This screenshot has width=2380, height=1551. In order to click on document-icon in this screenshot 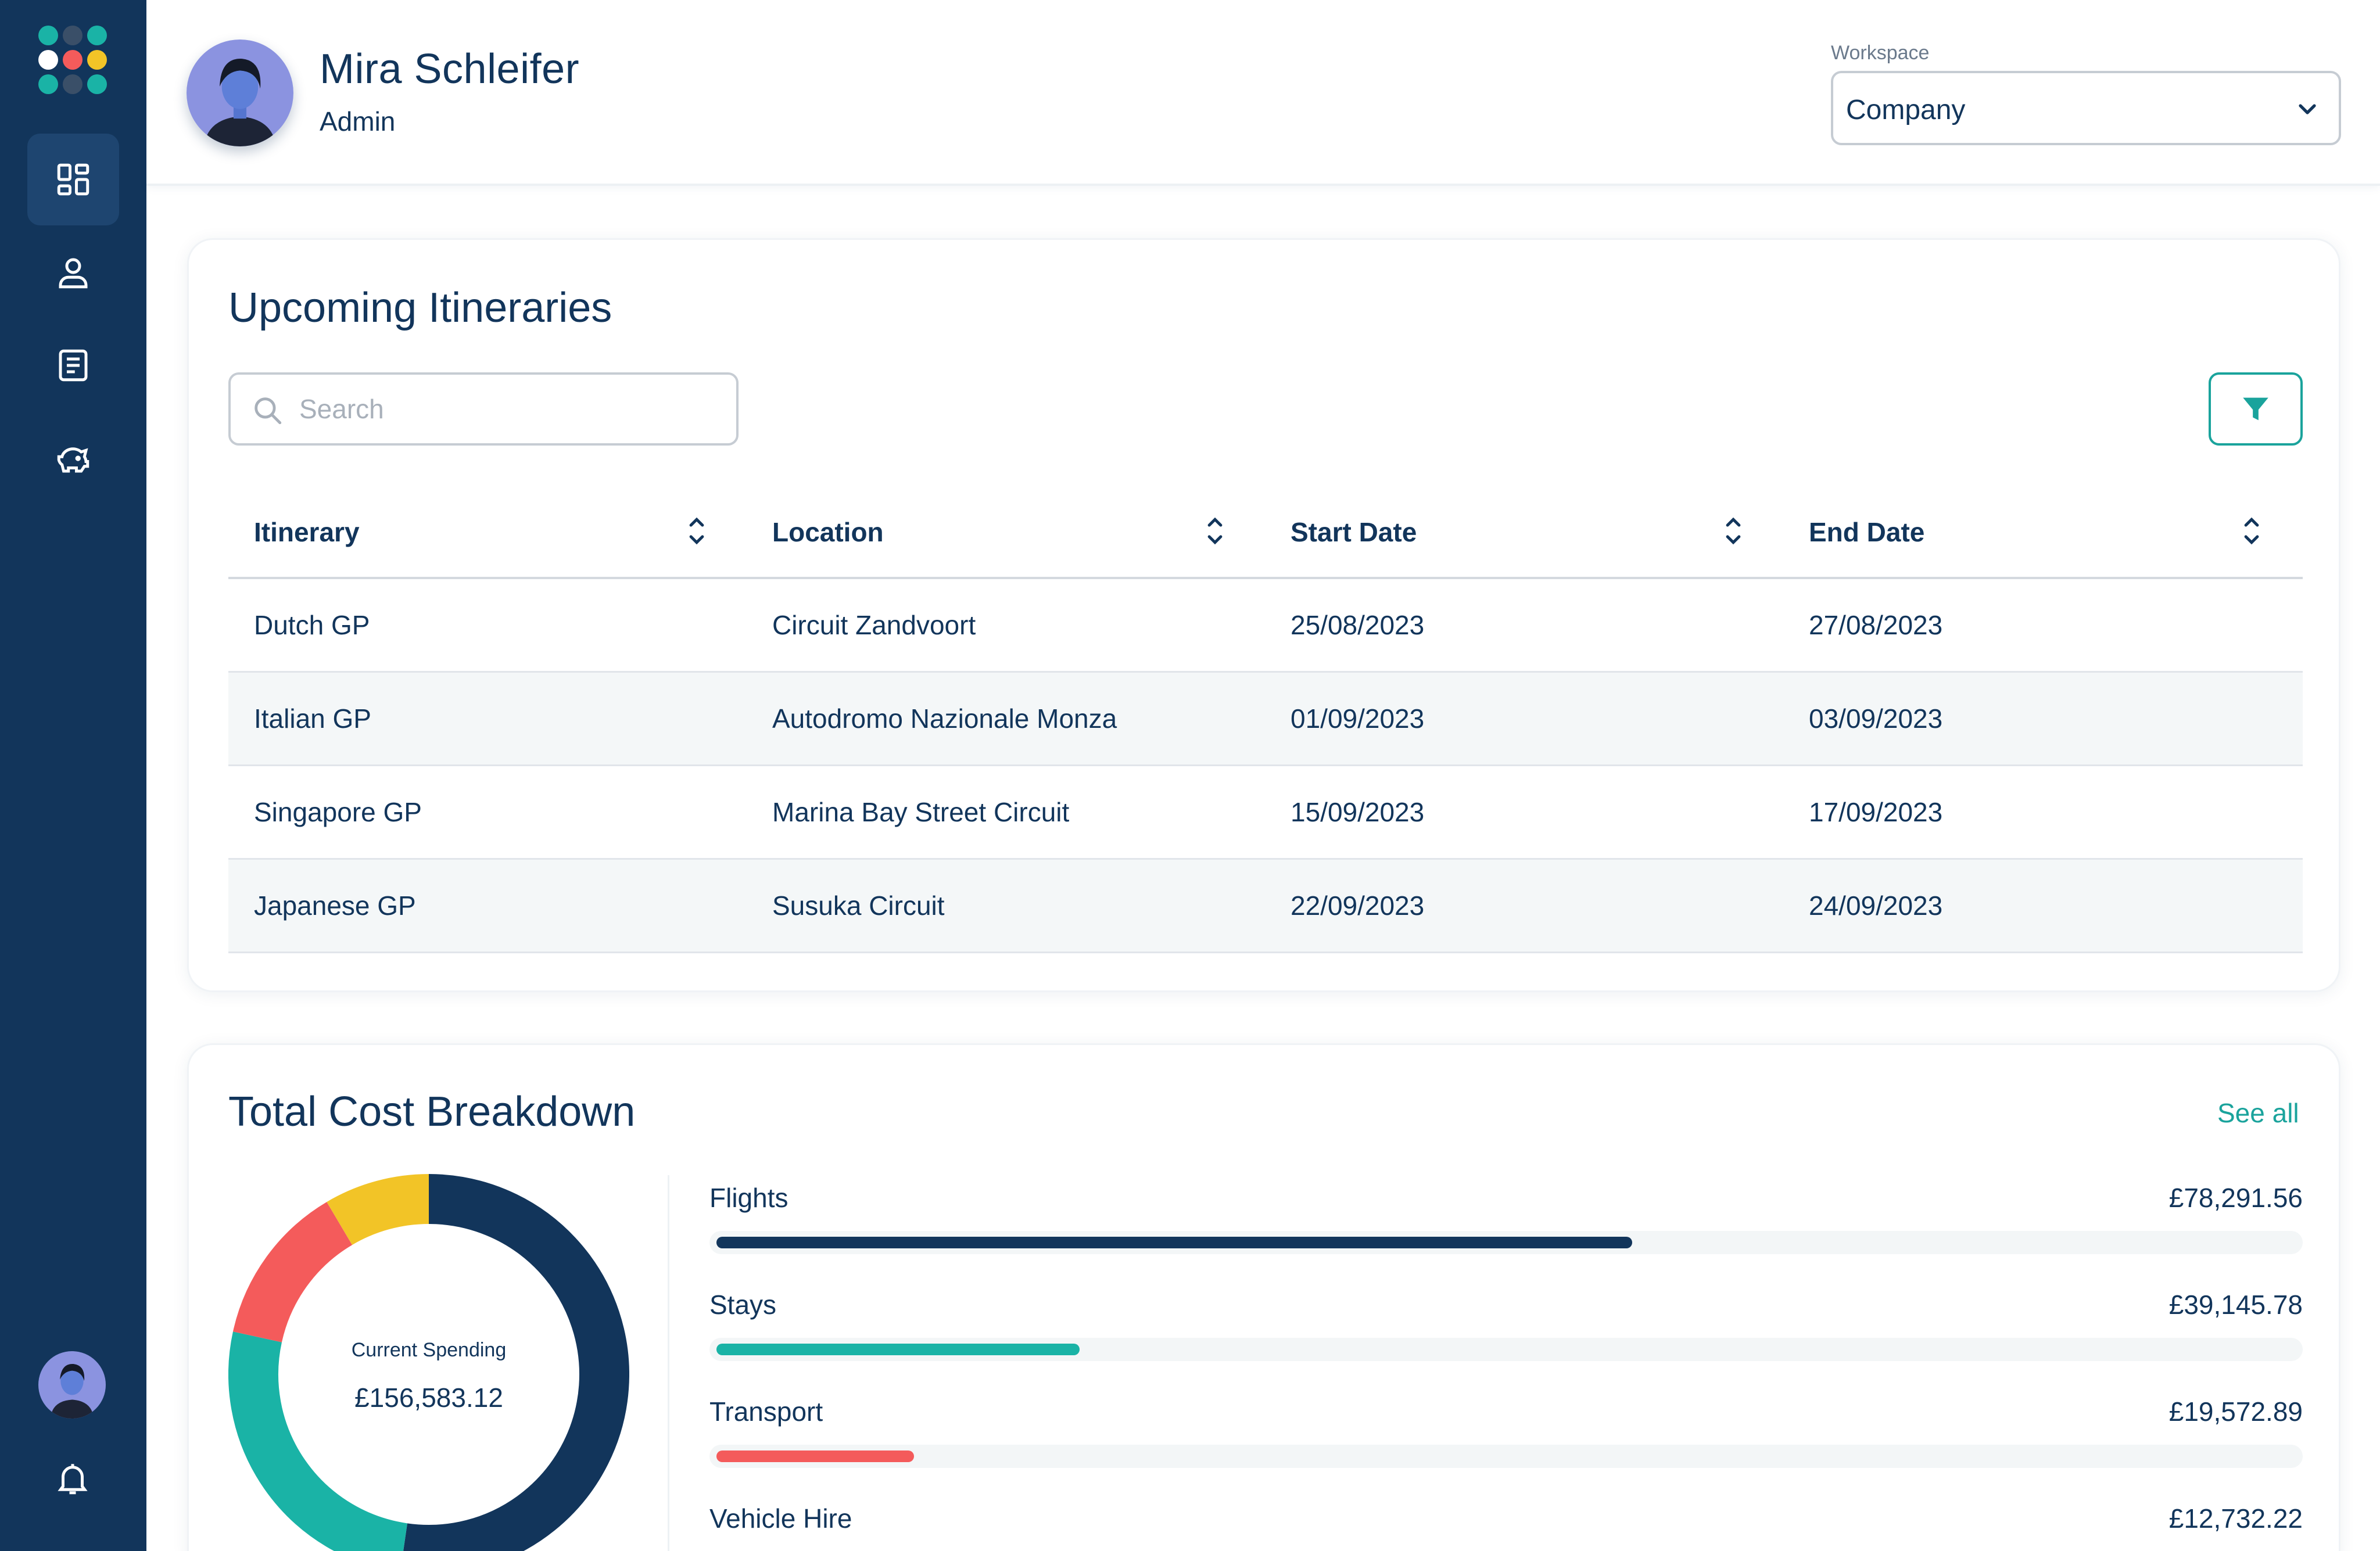, I will do `click(73, 365)`.